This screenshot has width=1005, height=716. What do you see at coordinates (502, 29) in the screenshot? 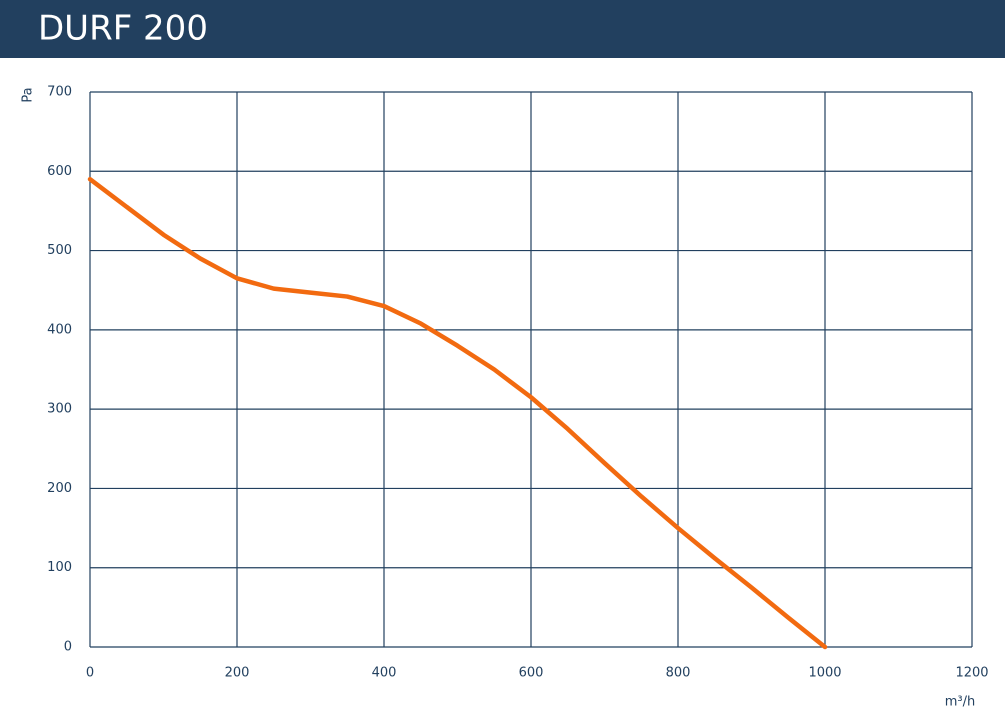
I see `header-bar` at bounding box center [502, 29].